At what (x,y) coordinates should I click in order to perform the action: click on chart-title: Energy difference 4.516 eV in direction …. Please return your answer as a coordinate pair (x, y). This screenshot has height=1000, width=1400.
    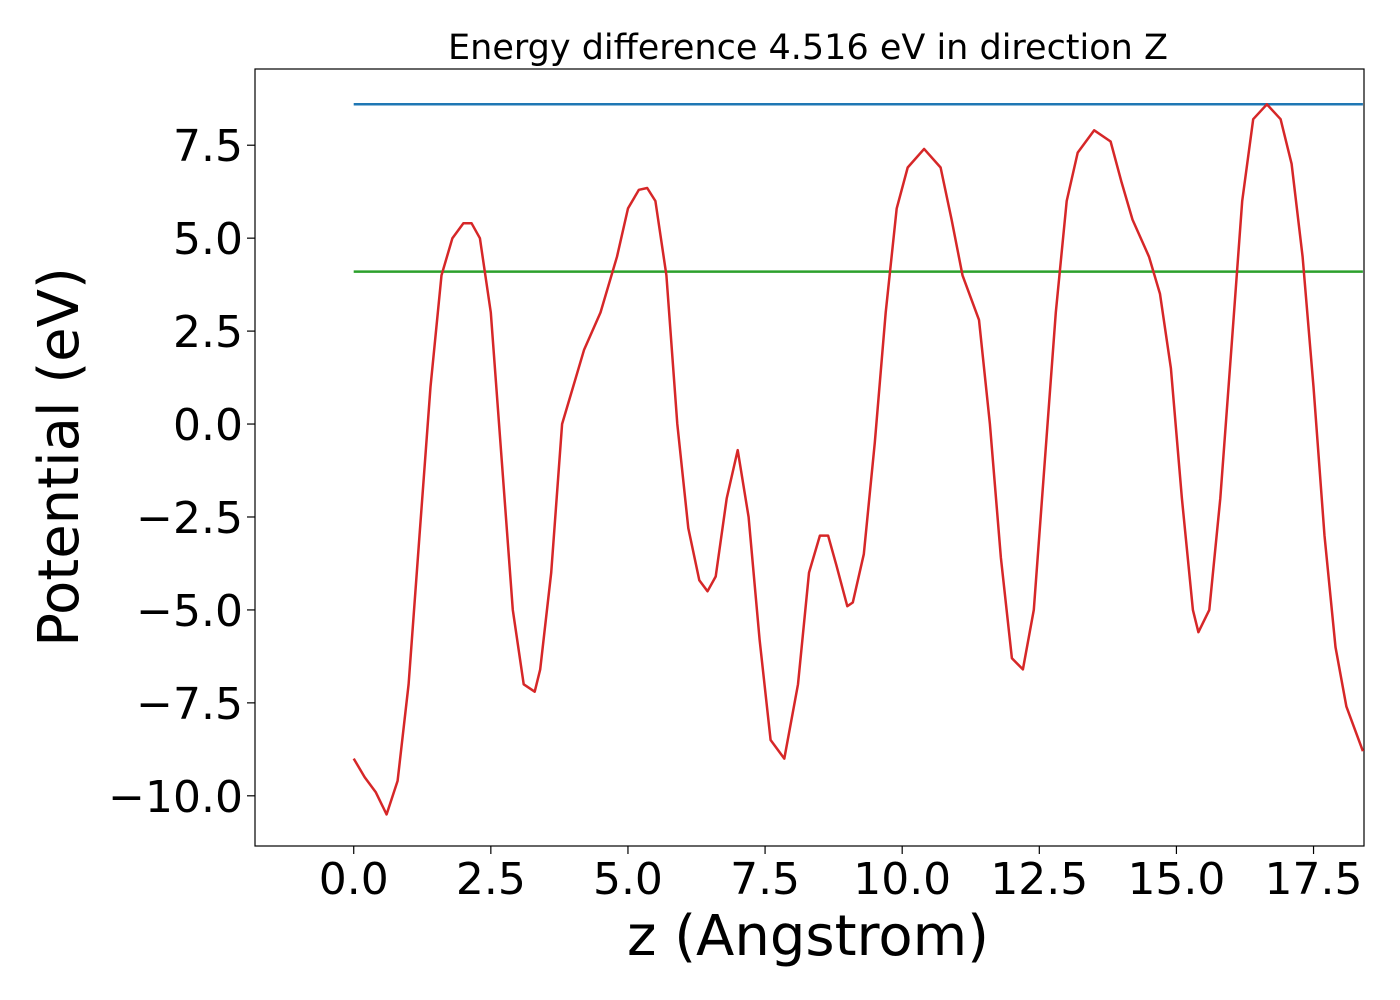
    Looking at the image, I should click on (808, 48).